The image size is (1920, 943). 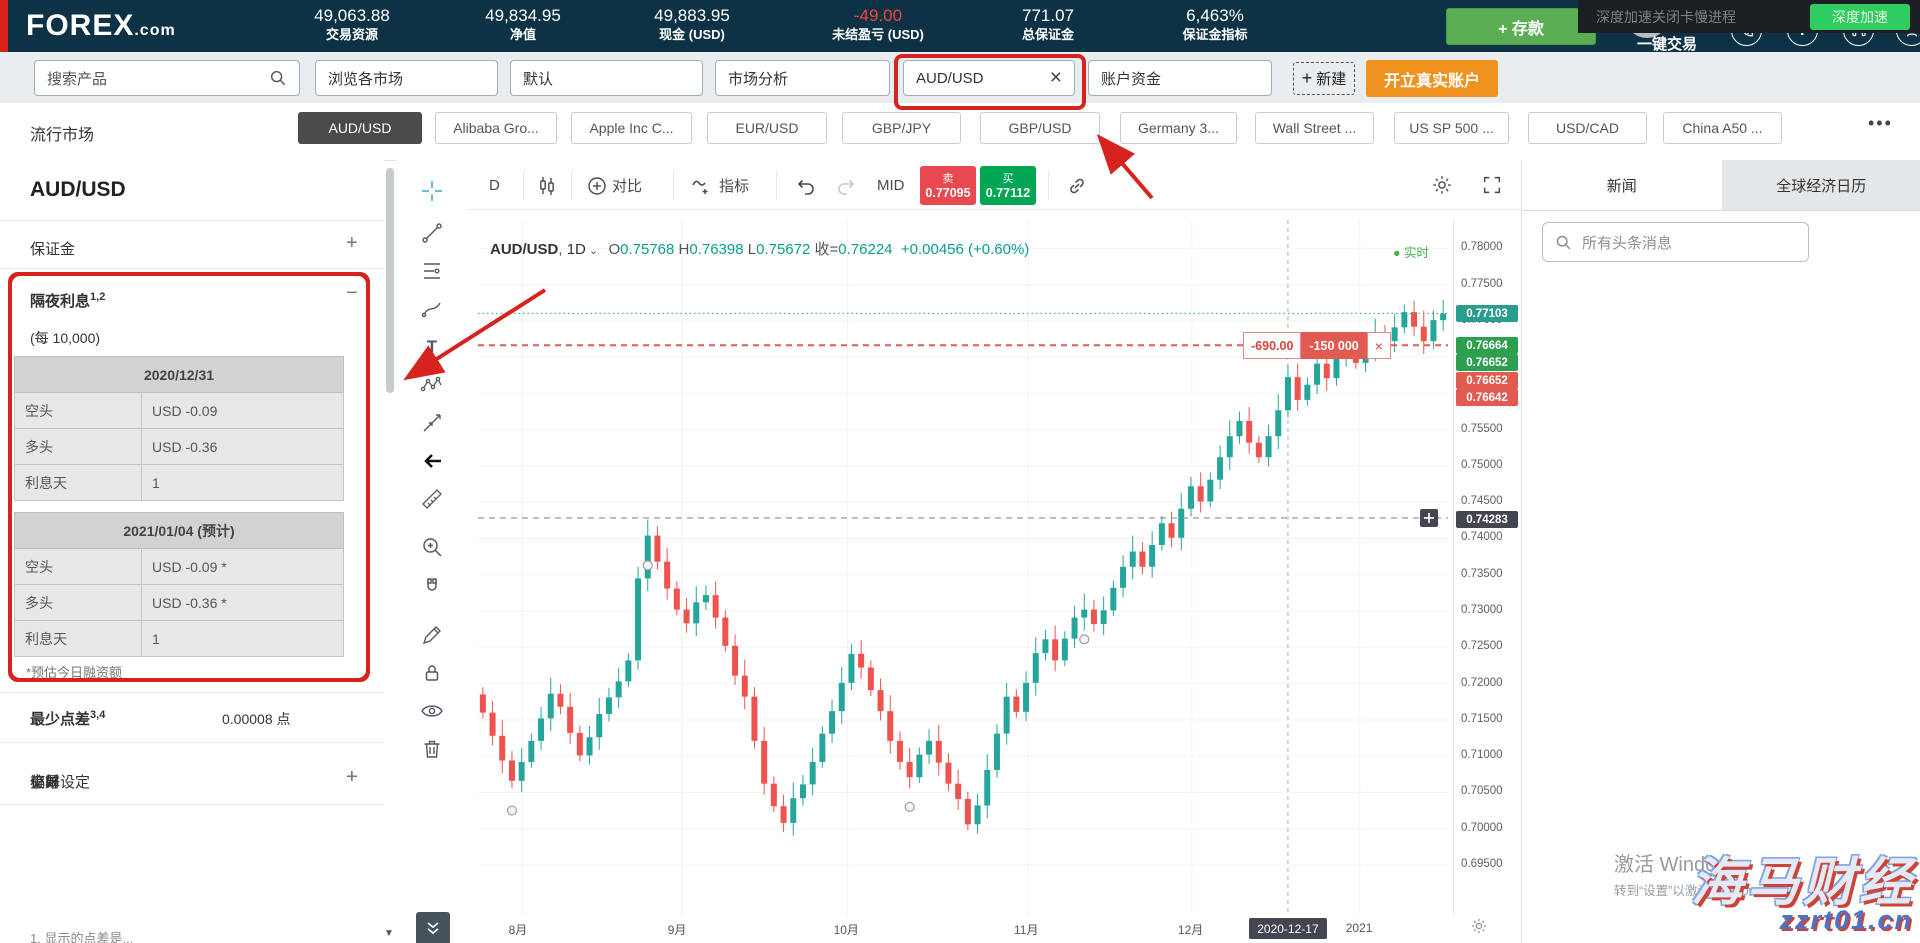 I want to click on ohlc-interval: 1D, so click(x=576, y=249).